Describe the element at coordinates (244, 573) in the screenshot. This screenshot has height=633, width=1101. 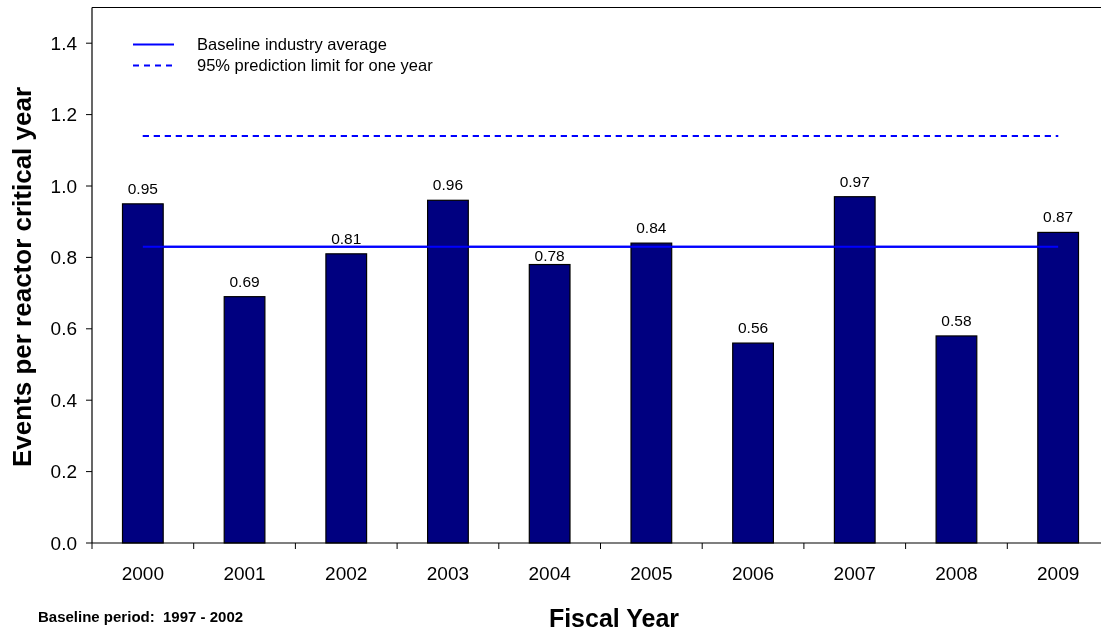
I see `x-tick-label: 2001` at that location.